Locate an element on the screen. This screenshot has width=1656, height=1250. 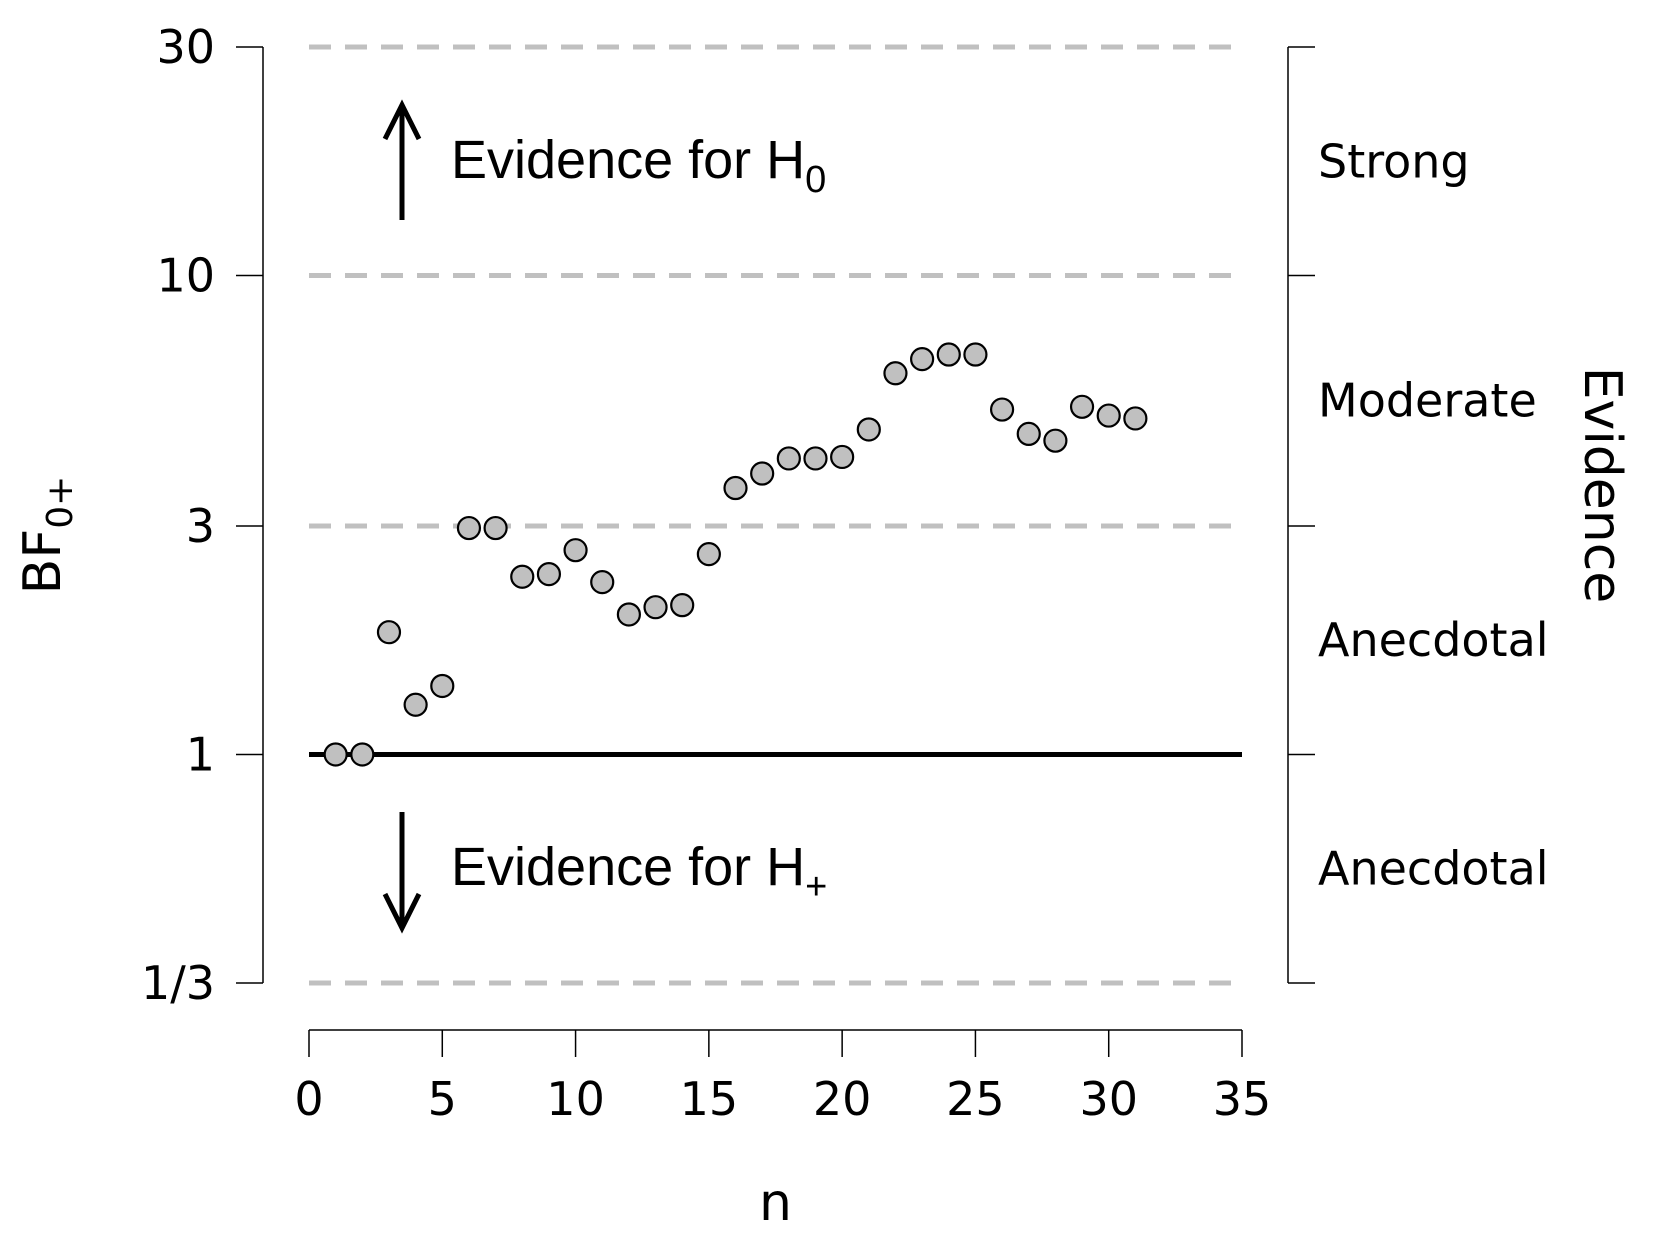
evidence-category-label: Moderate is located at coordinates (1427, 401).